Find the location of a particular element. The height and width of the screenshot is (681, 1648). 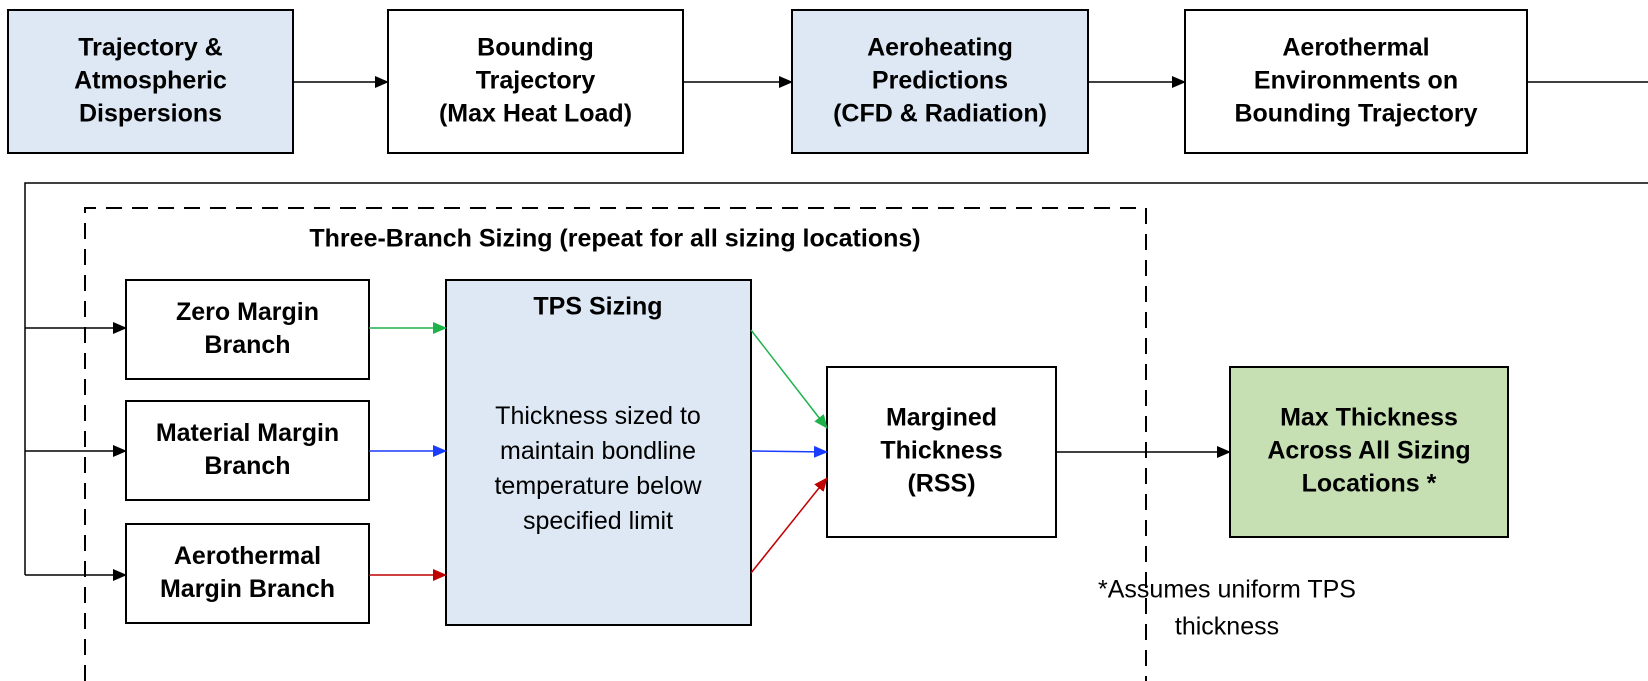

label: Margin Branch is located at coordinates (247, 589).